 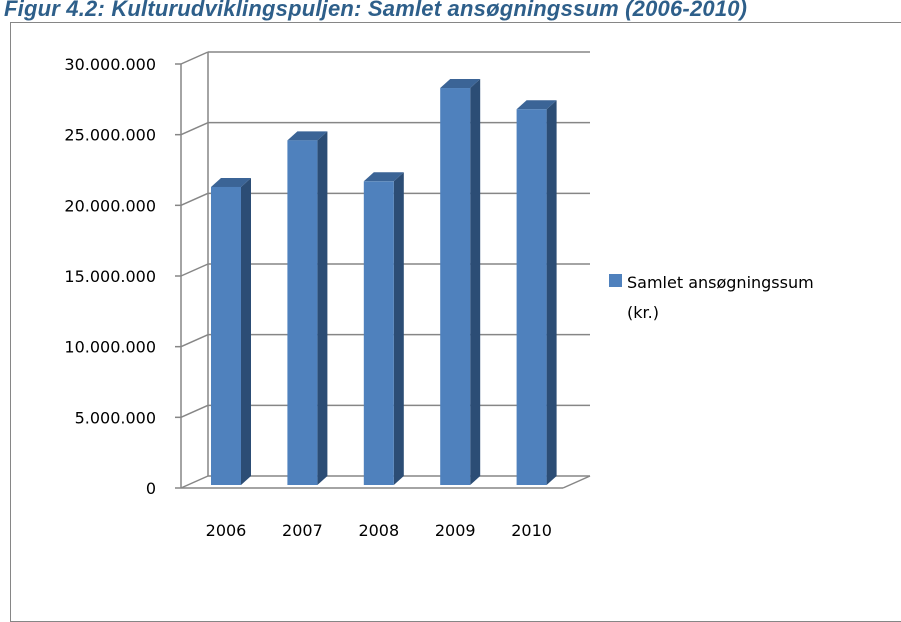 I want to click on x-tick-label: 2006, so click(x=226, y=530).